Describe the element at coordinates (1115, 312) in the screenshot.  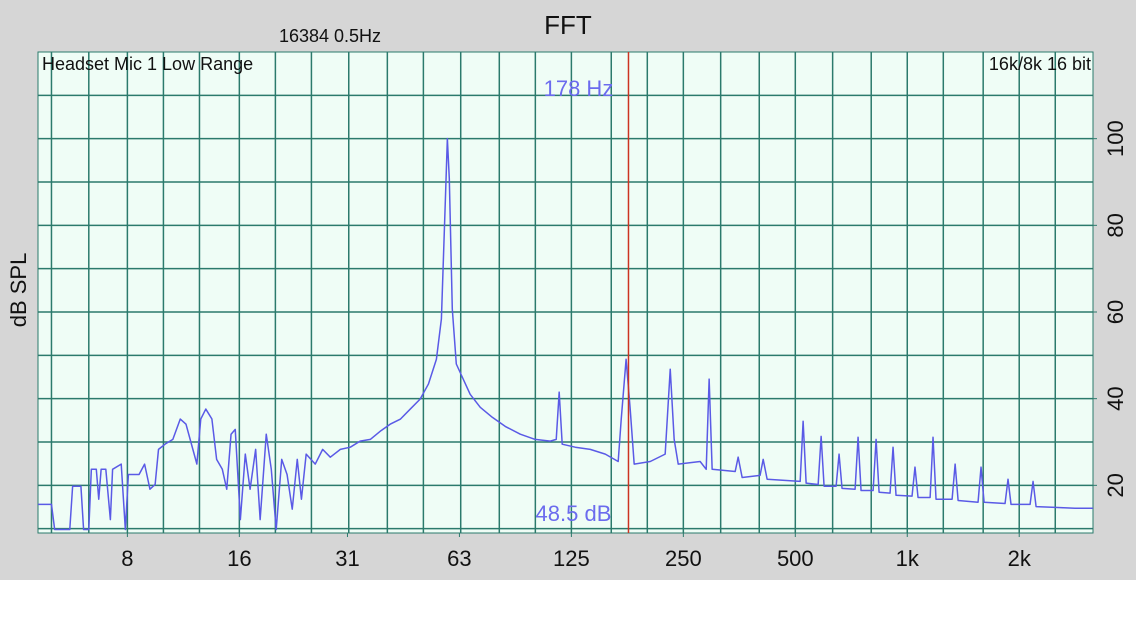
I see `y-tick-label: 60` at that location.